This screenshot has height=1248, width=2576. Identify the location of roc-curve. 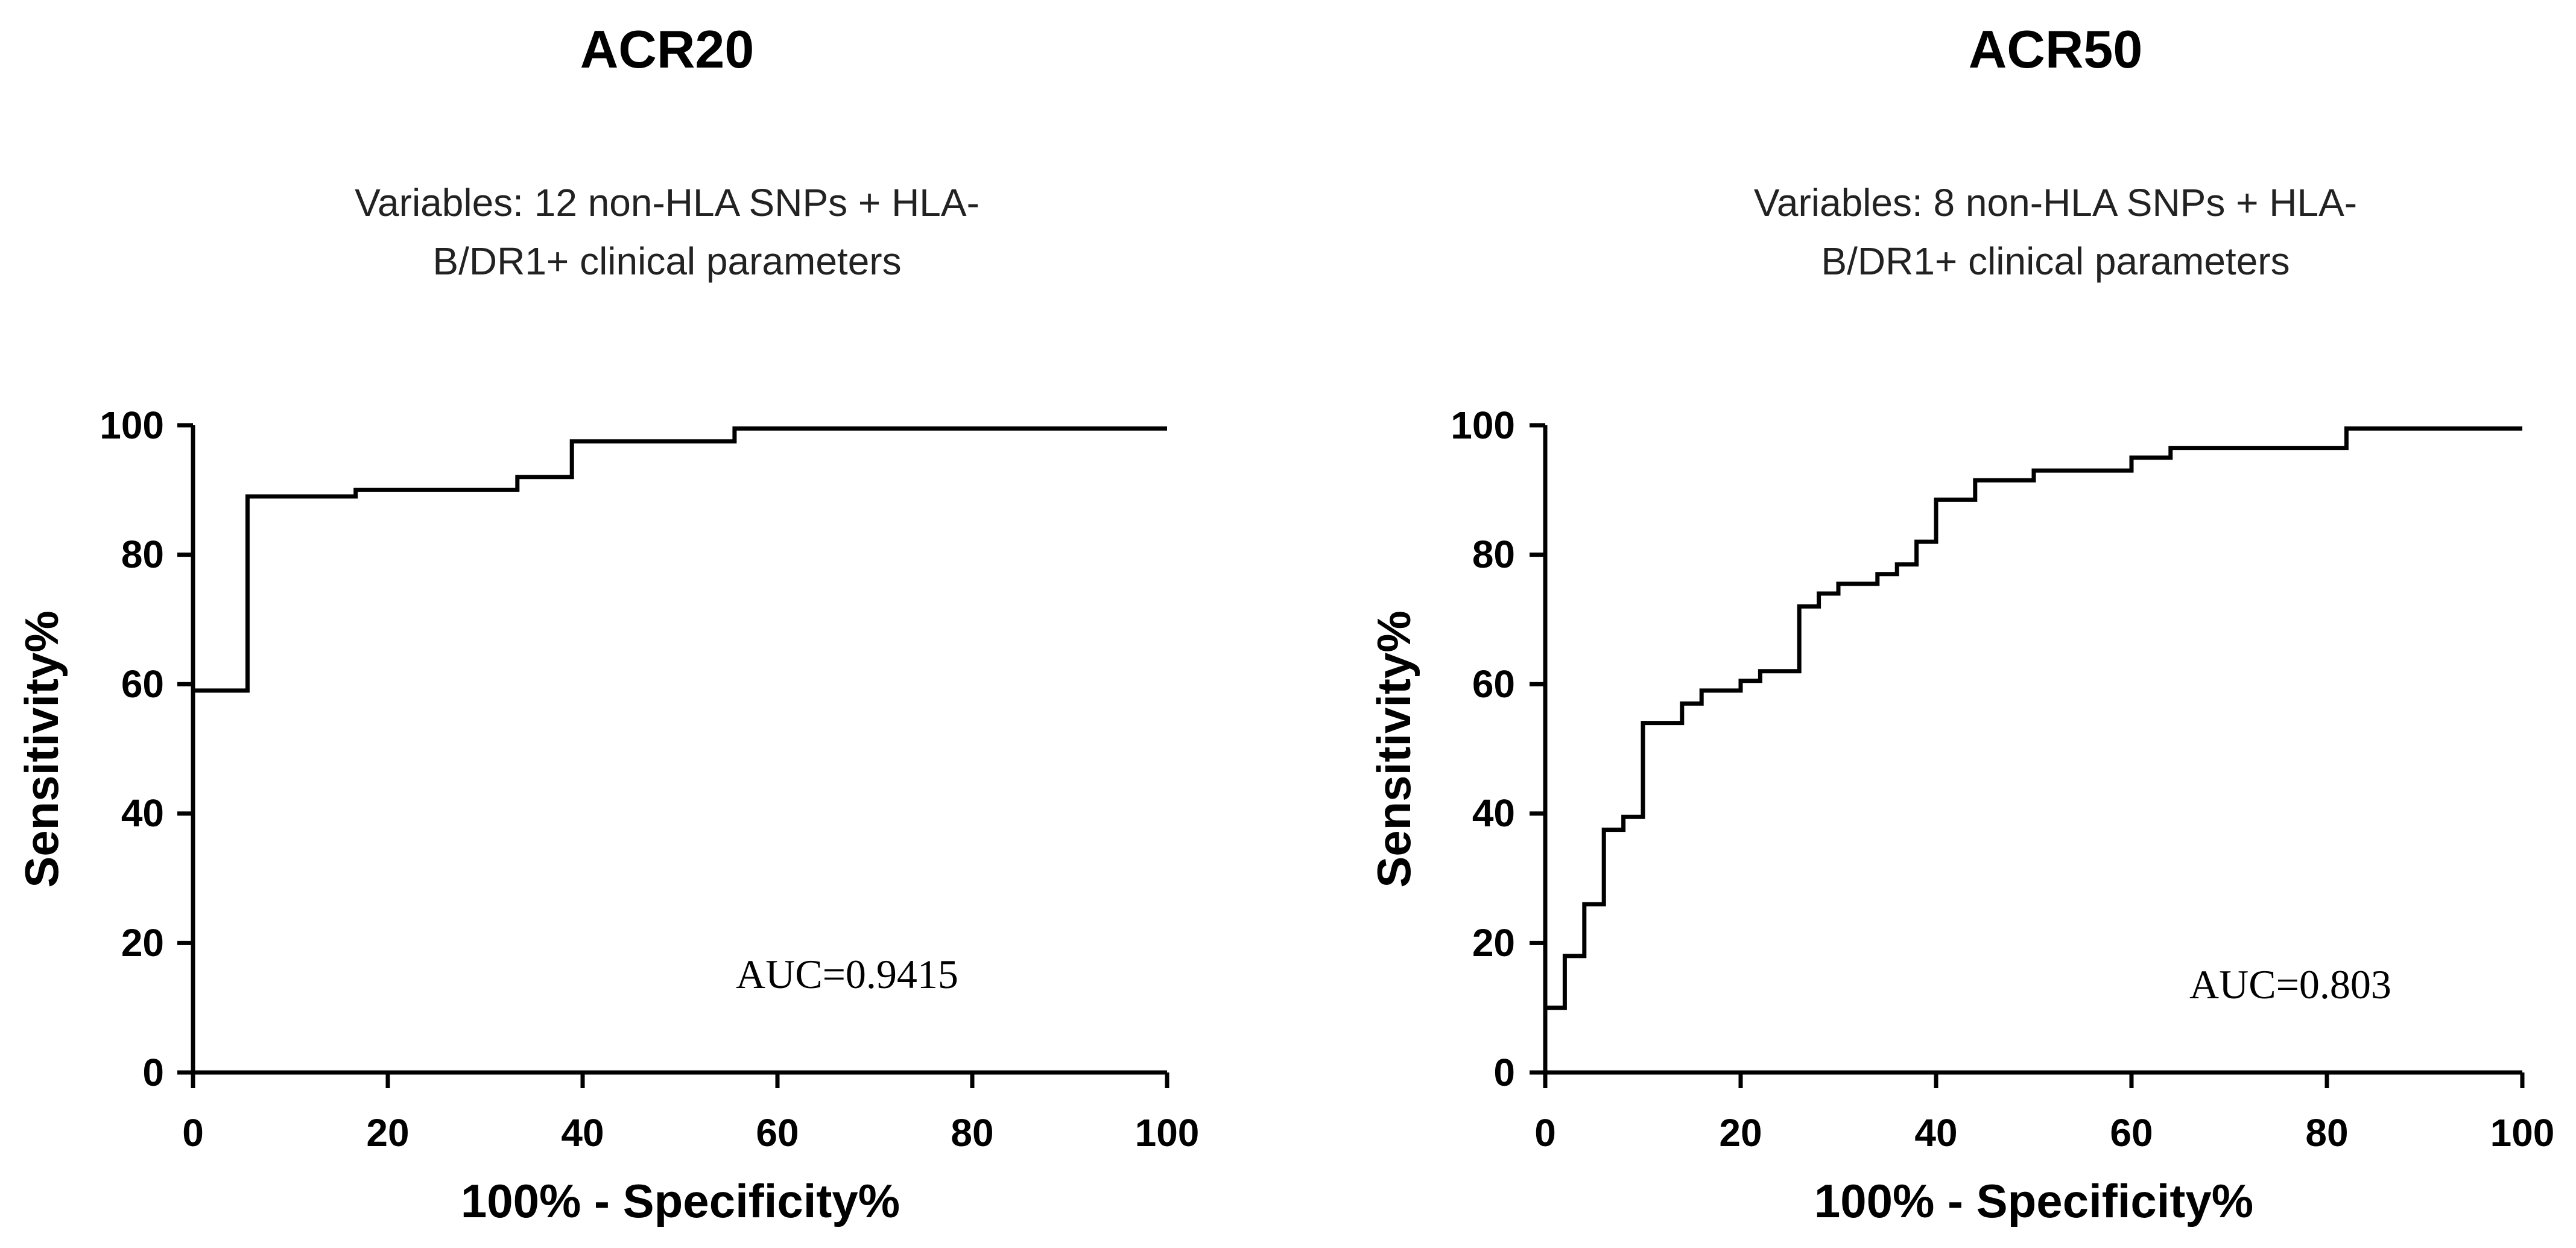
(680, 559).